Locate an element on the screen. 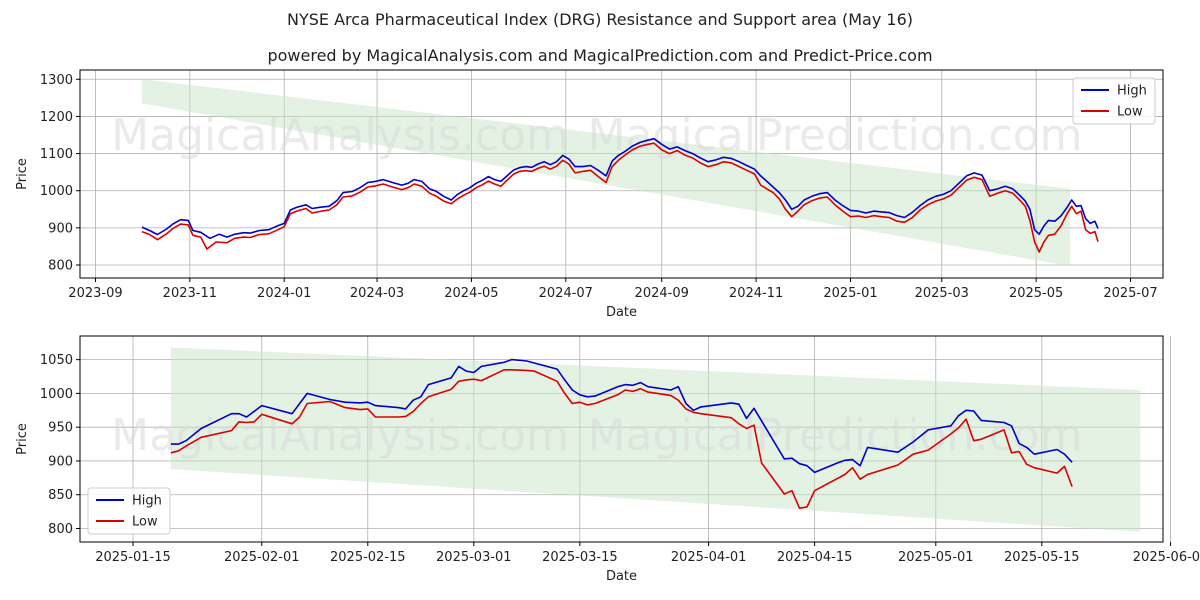  x-tick-label: 2025-02-15 is located at coordinates (368, 557).